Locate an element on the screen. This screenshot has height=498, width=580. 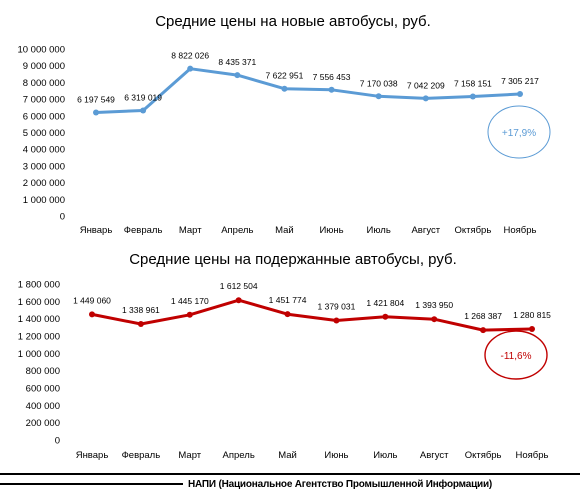
y-tick-label: 600 000 is located at coordinates (43, 389).